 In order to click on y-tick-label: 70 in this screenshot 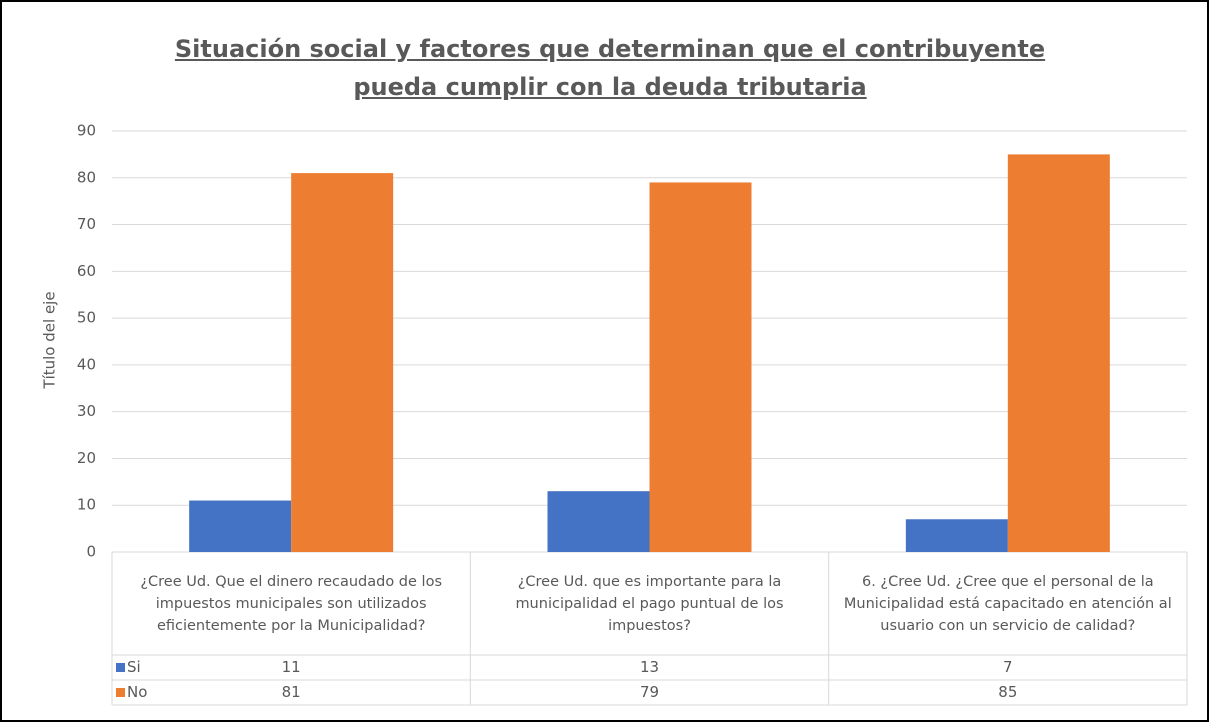, I will do `click(86, 224)`.